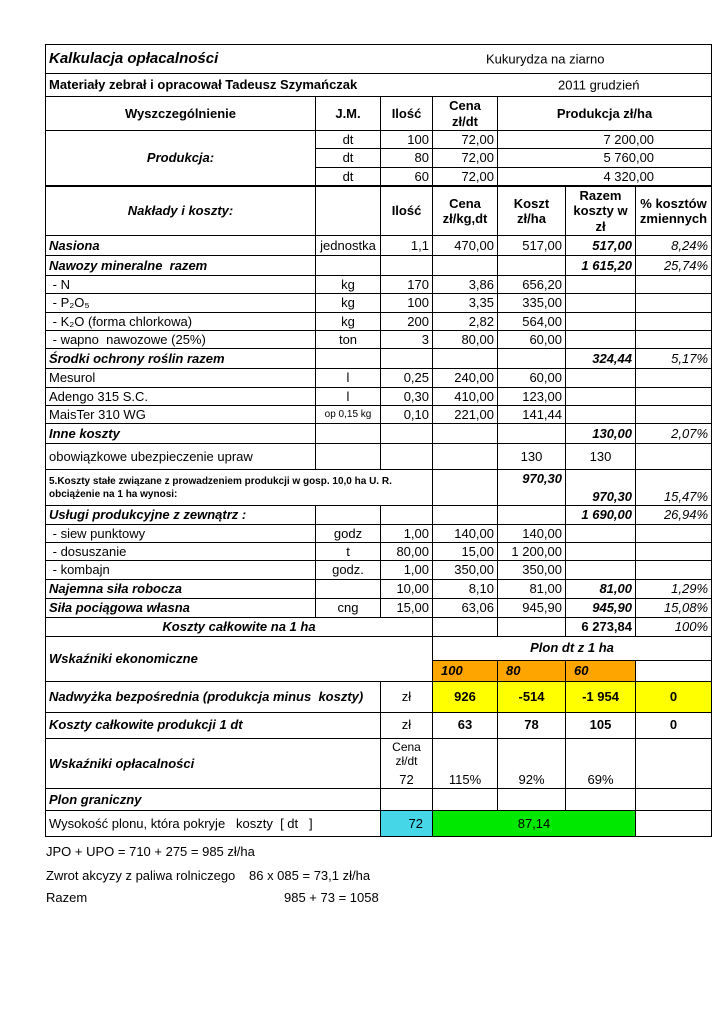 This screenshot has height=1024, width=725. I want to click on oplacalnosc-cena-cell: Cena zł/dt 72, so click(406, 763).